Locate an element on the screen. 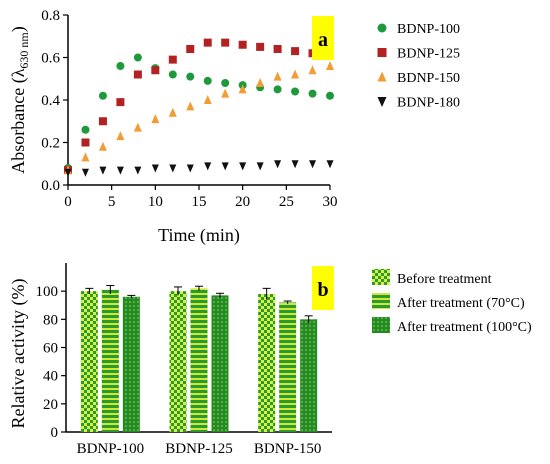 This screenshot has width=550, height=464. panel-a-legend-label-bdnp-150: BDNP-150 is located at coordinates (428, 78).